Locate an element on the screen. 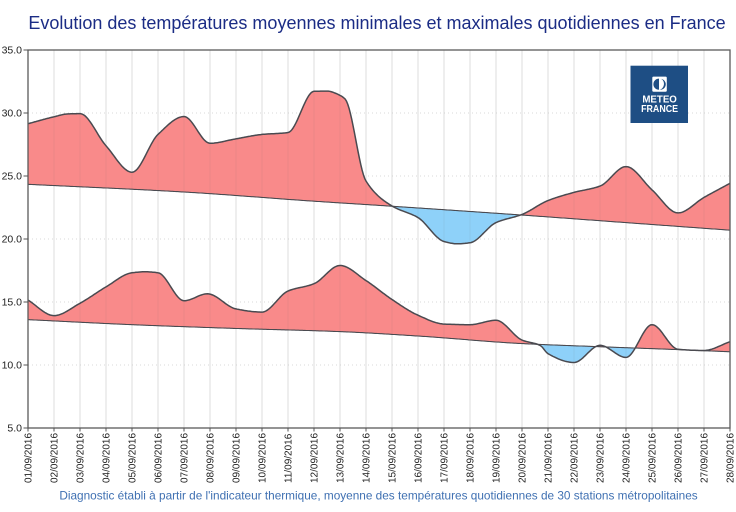 The image size is (736, 512). svg-text: 05/09/2016 is located at coordinates (133, 458).